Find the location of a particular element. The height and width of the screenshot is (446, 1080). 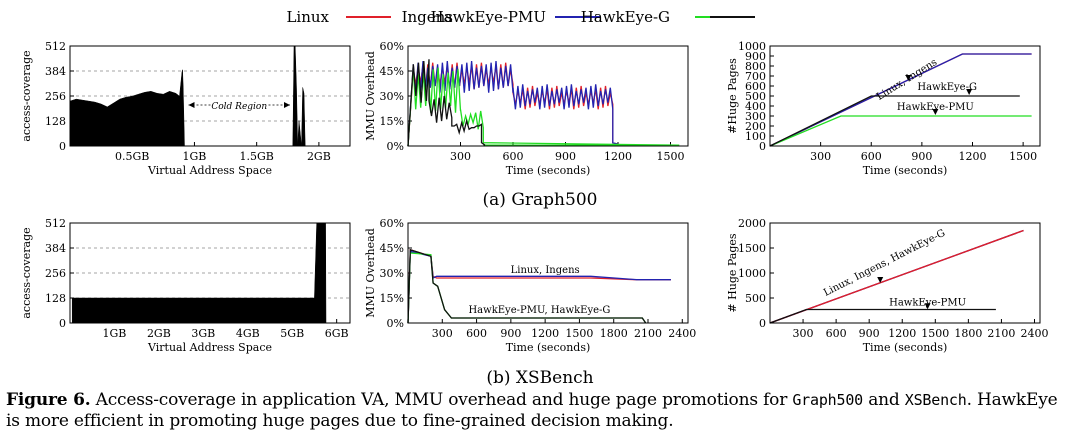

x-axis-label: Virtual Address Space is located at coordinates (209, 170).